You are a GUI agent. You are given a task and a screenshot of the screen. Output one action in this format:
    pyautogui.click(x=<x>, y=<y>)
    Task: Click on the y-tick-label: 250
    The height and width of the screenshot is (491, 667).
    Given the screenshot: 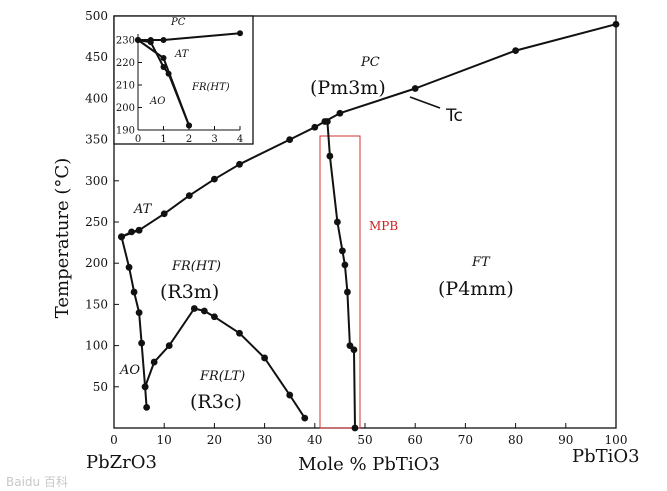 What is the action you would take?
    pyautogui.click(x=96, y=222)
    